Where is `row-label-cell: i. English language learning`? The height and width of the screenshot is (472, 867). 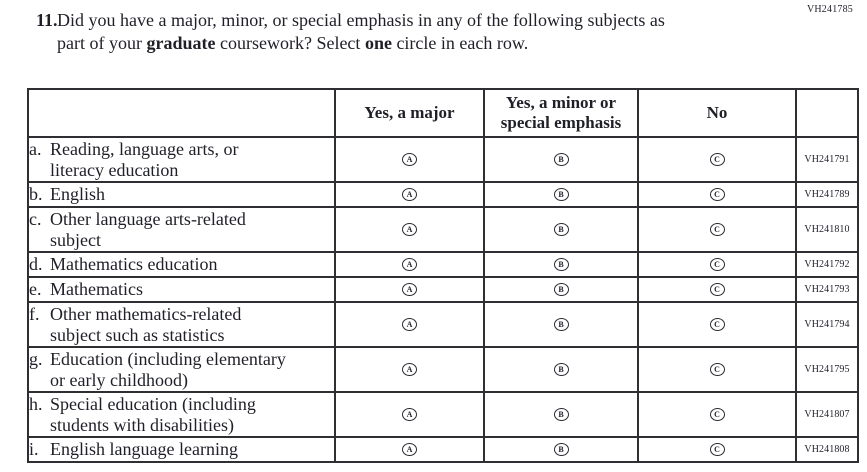 row-label-cell: i. English language learning is located at coordinates (181, 449).